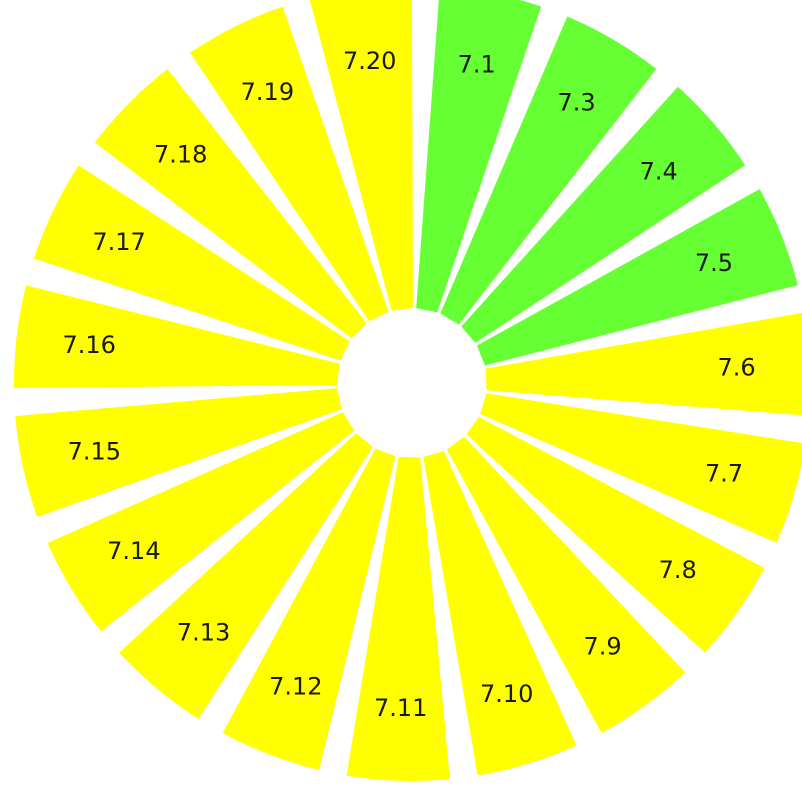 The height and width of the screenshot is (802, 802). What do you see at coordinates (477, 64) in the screenshot?
I see `segment-label-7-1: 7.1` at bounding box center [477, 64].